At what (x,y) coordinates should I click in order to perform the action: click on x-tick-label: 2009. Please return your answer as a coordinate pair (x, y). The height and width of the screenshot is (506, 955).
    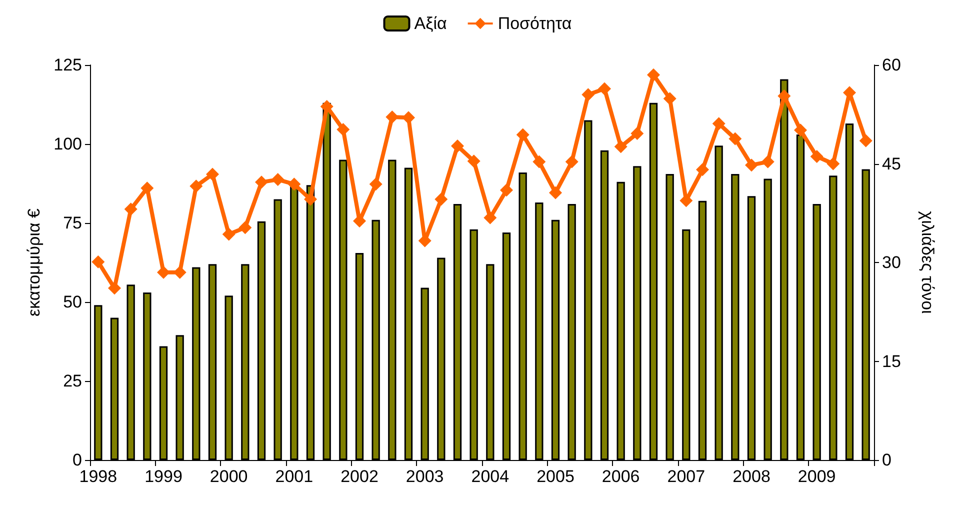
    Looking at the image, I should click on (817, 476).